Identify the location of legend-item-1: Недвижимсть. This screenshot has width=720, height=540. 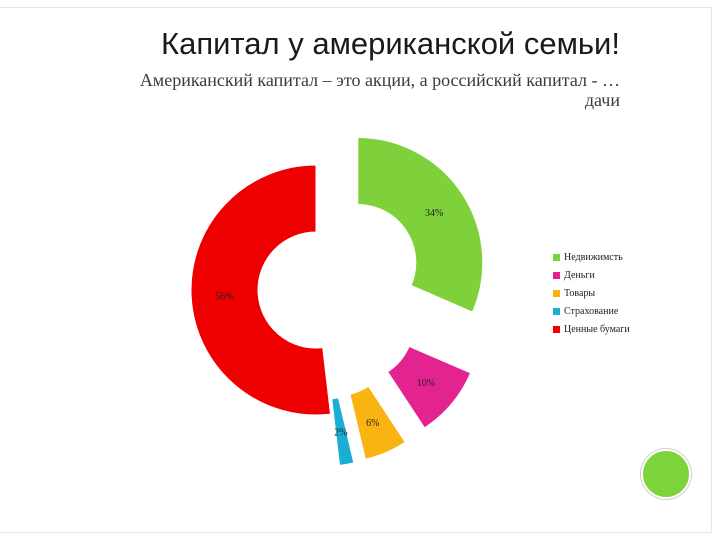
(591, 257).